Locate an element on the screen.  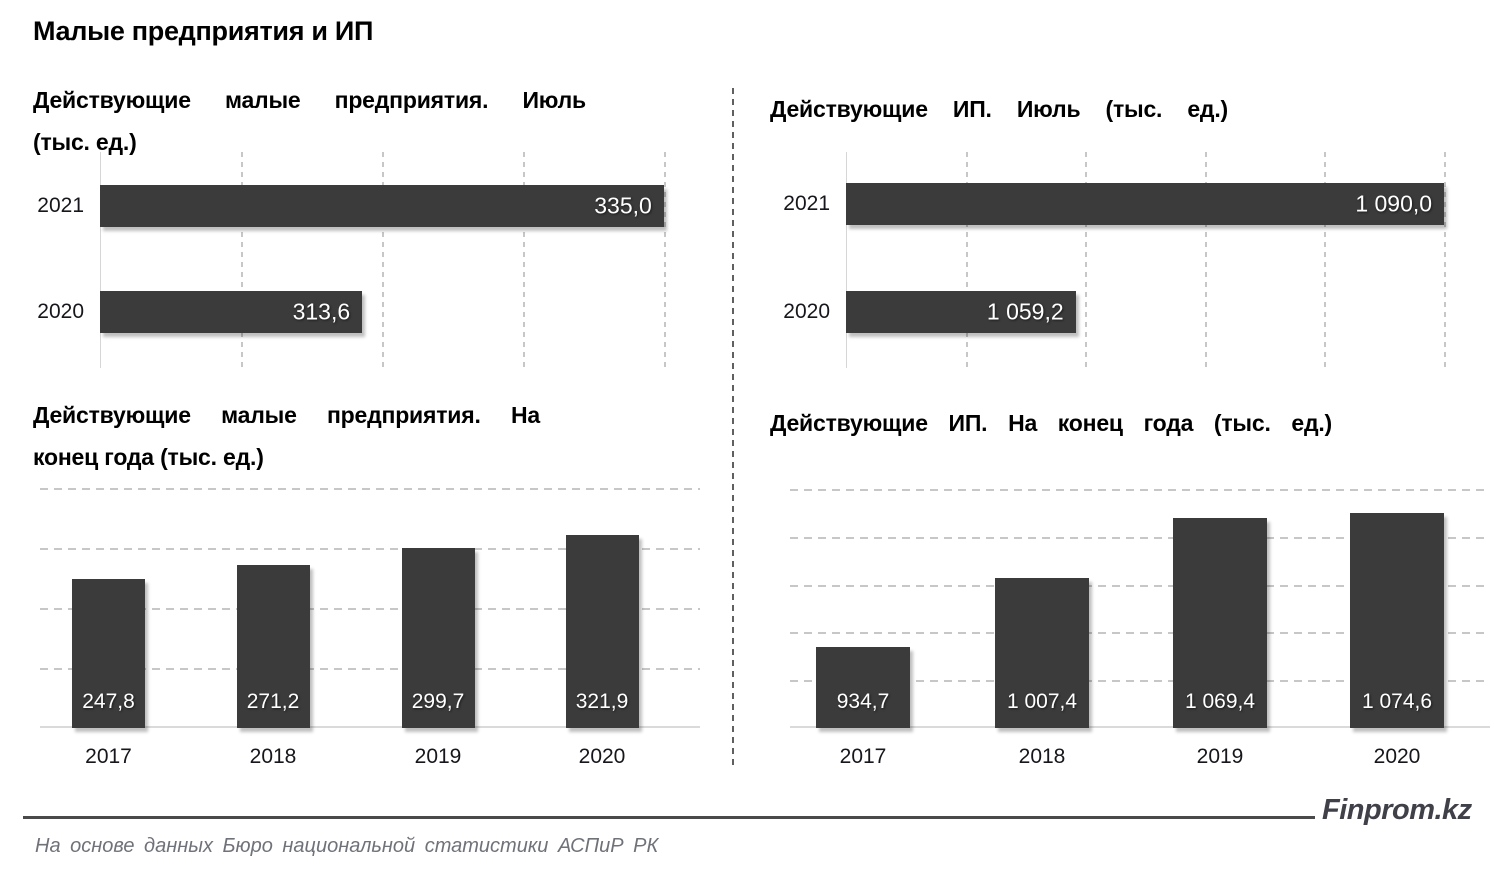
title-ip-year-end: Действующие ИП. На конец года (тыс. ед.) is located at coordinates (1051, 430).